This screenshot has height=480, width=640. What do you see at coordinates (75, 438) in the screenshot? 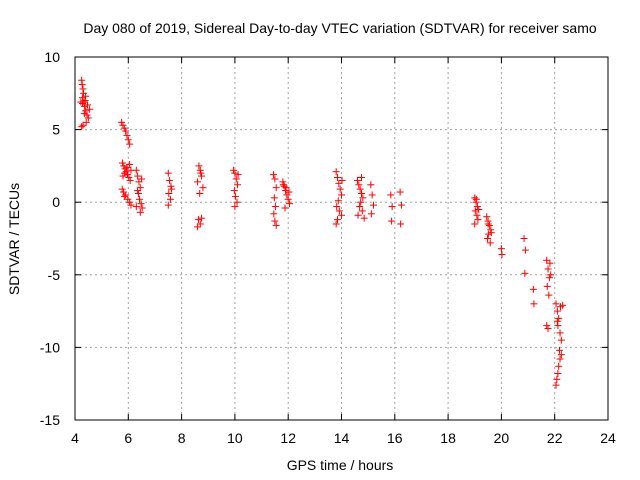
I see `x-tick-label: 4` at bounding box center [75, 438].